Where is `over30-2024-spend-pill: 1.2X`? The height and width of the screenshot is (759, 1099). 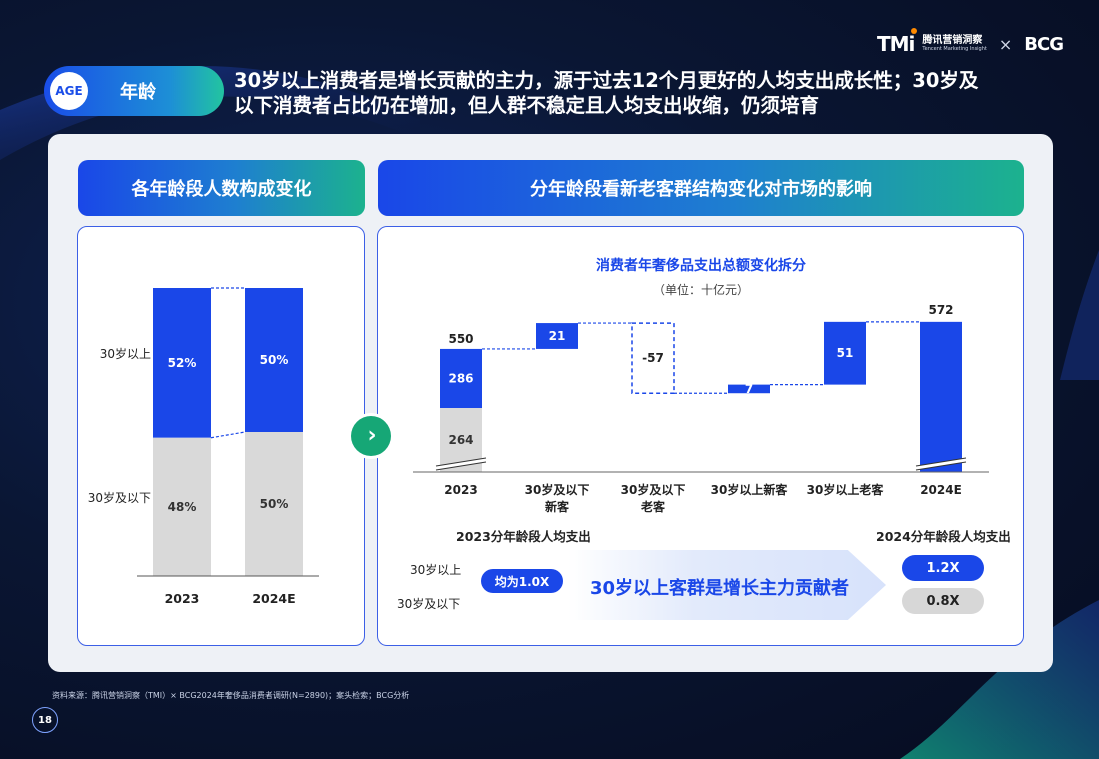 over30-2024-spend-pill: 1.2X is located at coordinates (943, 568).